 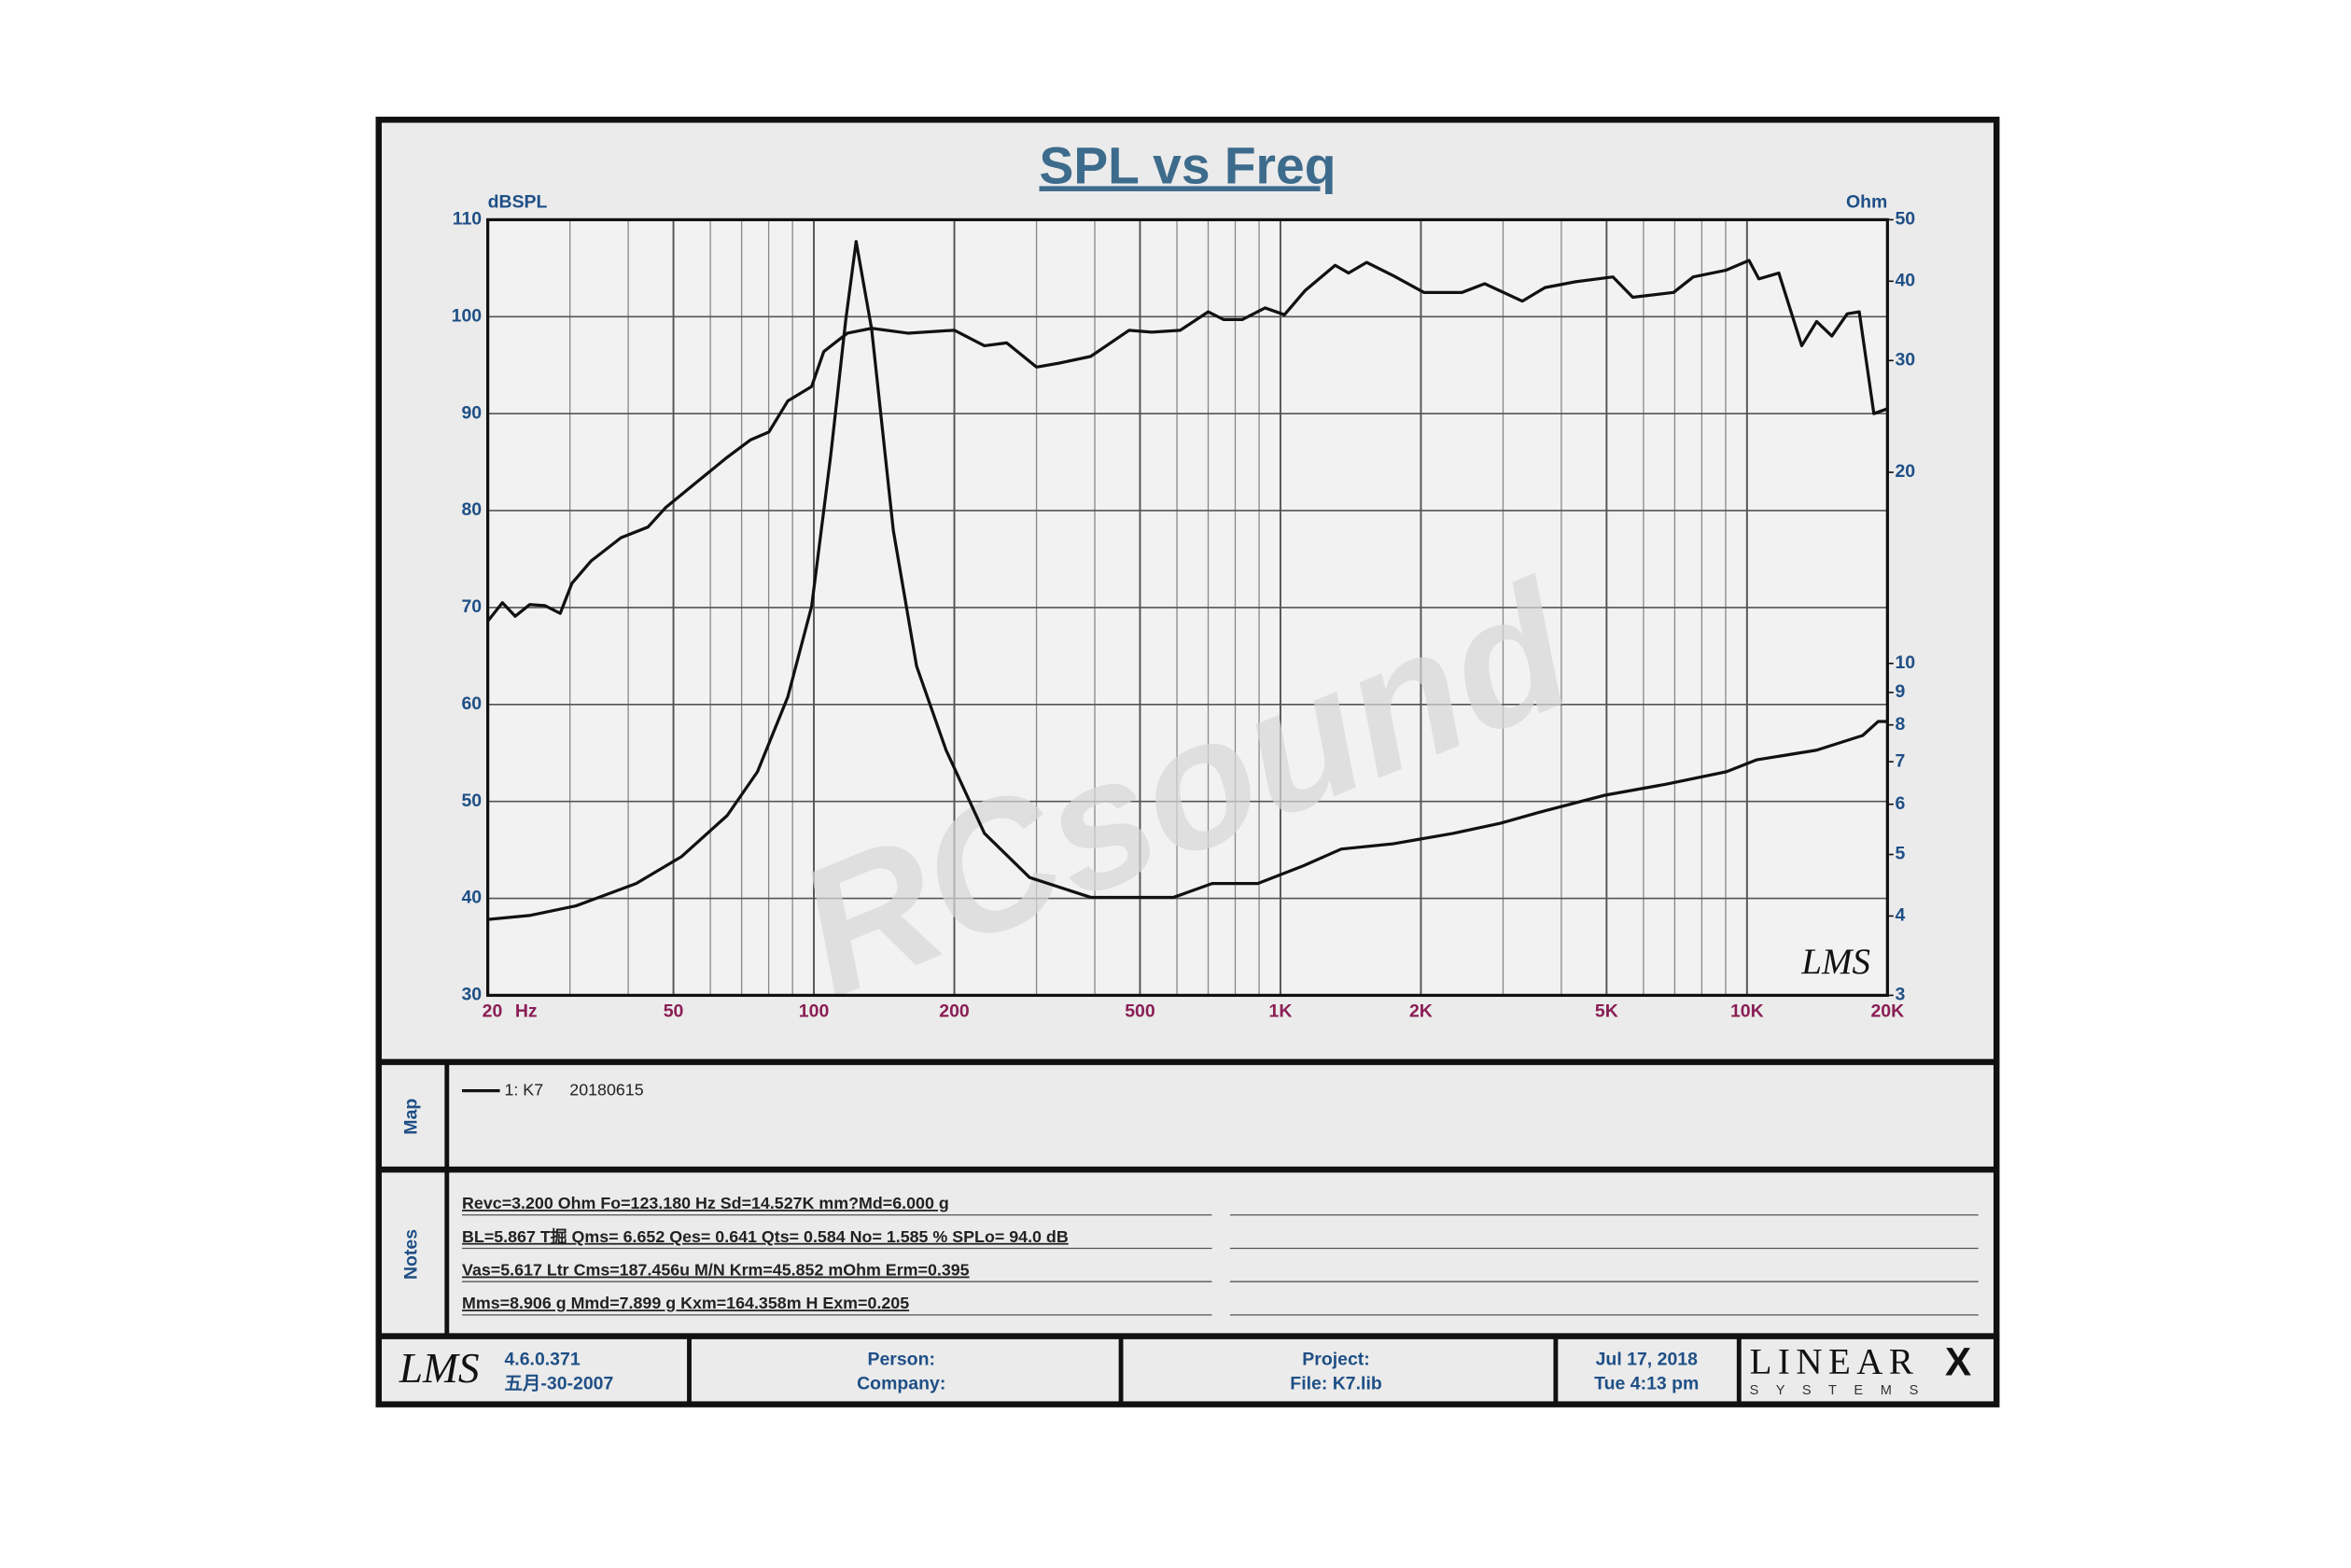 What do you see at coordinates (471, 898) in the screenshot?
I see `y-tick-label: 40` at bounding box center [471, 898].